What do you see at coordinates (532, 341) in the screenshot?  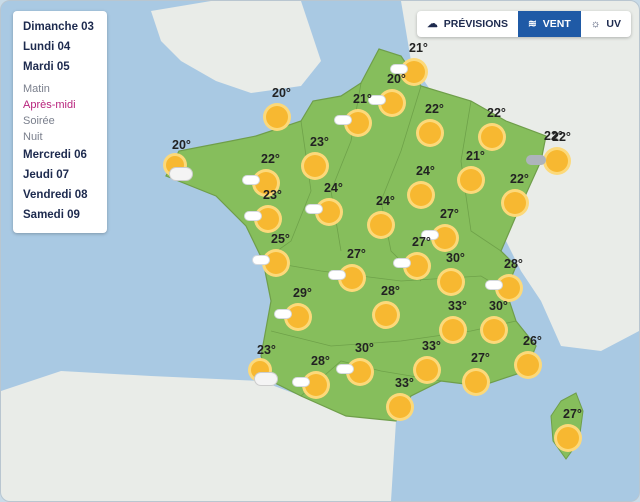 I see `city-temperature: 26°` at bounding box center [532, 341].